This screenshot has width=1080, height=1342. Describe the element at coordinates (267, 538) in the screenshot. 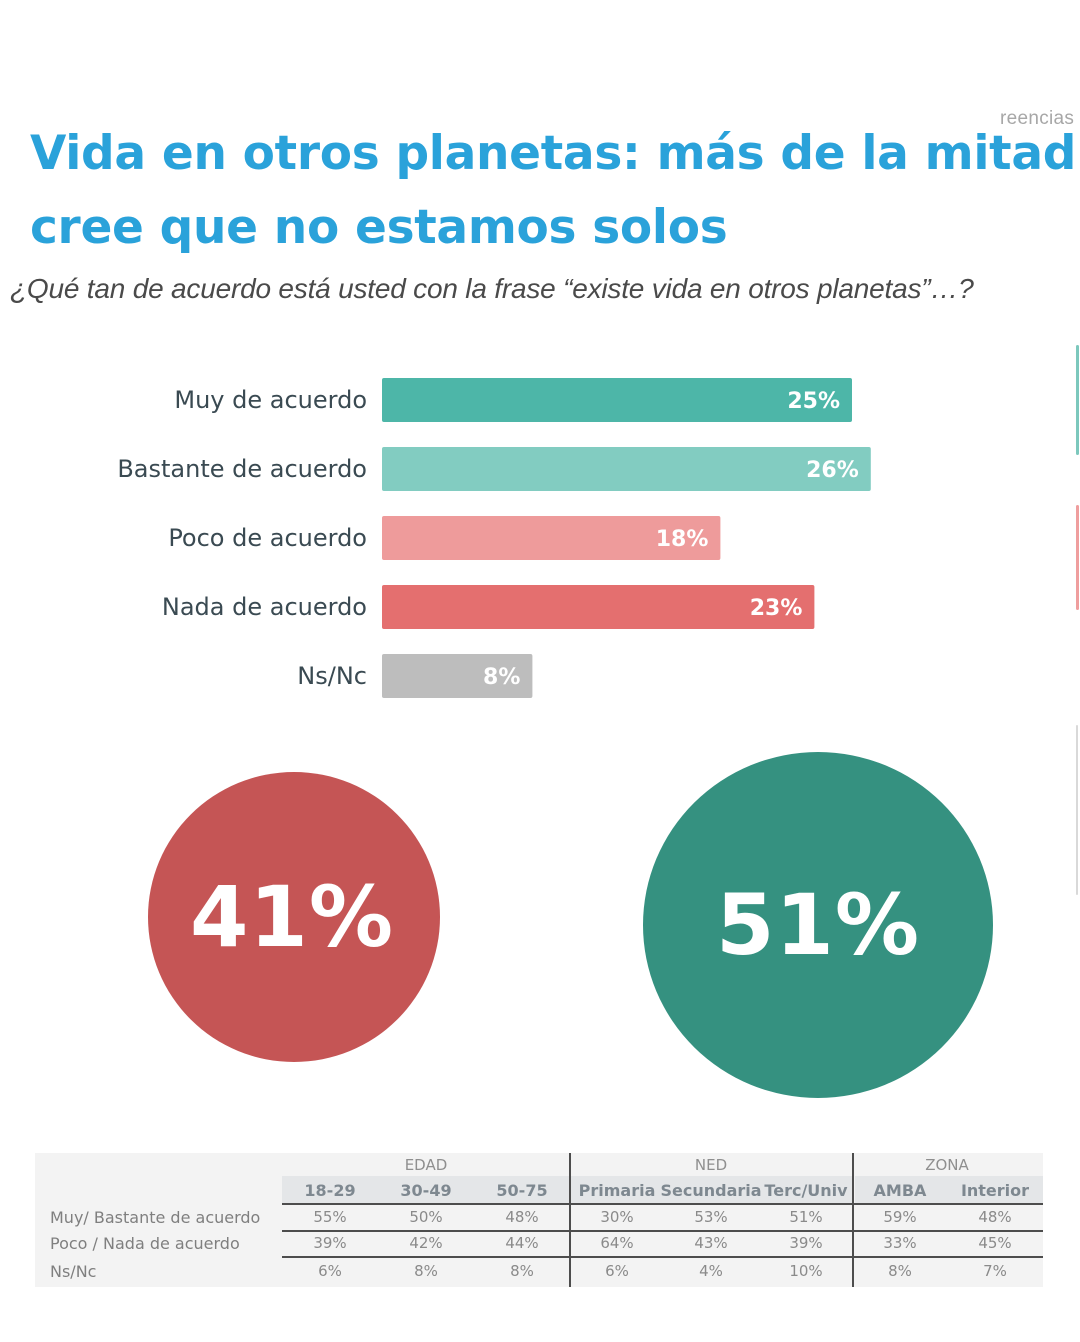

I see `bar-category-label: Poco de acuerdo` at that location.